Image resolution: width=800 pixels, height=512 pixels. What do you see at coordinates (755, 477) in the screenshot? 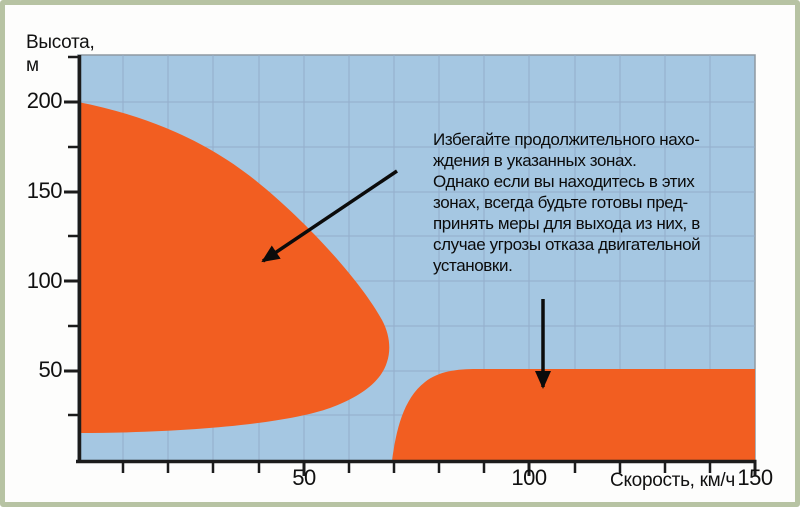
I see `x-tick-label-150: 150` at bounding box center [755, 477].